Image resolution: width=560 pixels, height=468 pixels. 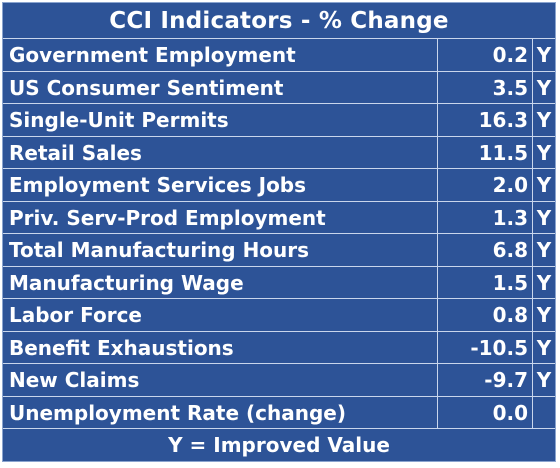 What do you see at coordinates (484, 315) in the screenshot?
I see `indicator-value: 0.8` at bounding box center [484, 315].